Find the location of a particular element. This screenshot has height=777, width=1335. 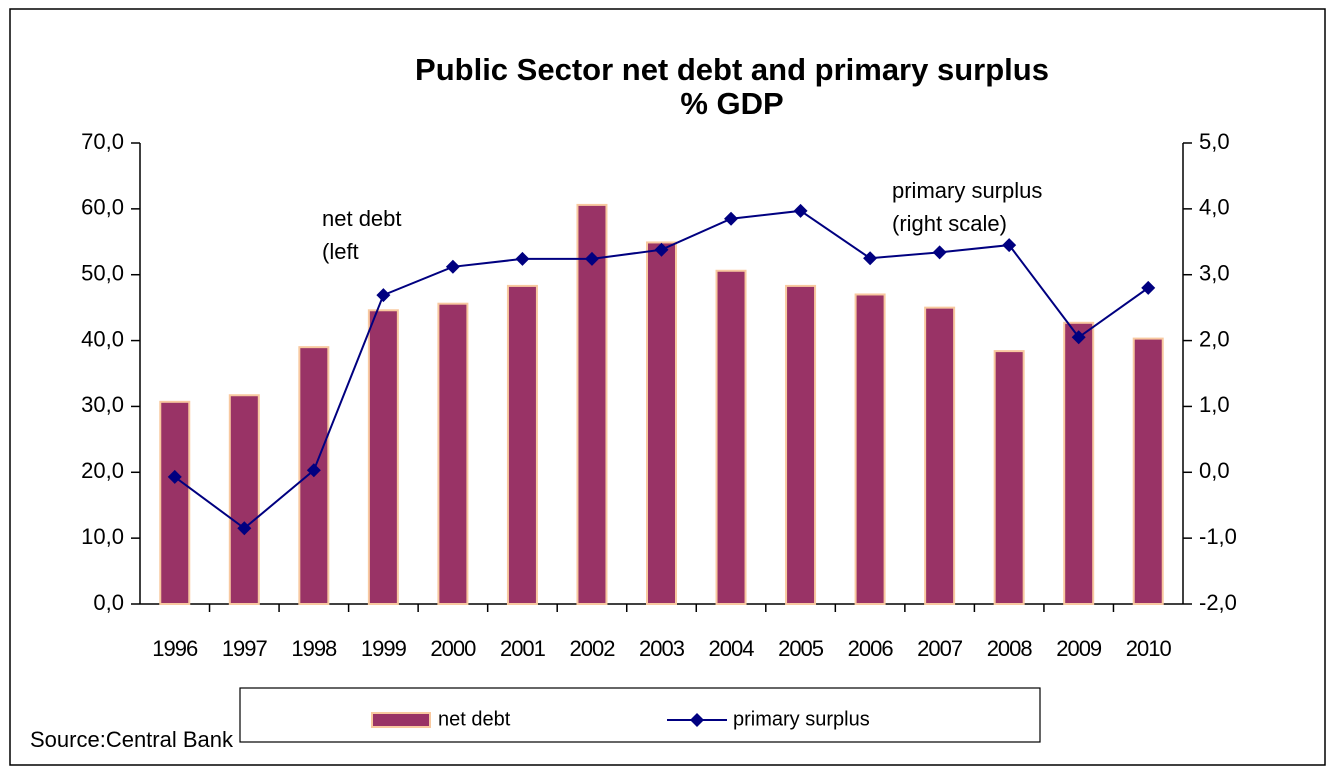

source-note: Source:Central Bank is located at coordinates (131, 739).